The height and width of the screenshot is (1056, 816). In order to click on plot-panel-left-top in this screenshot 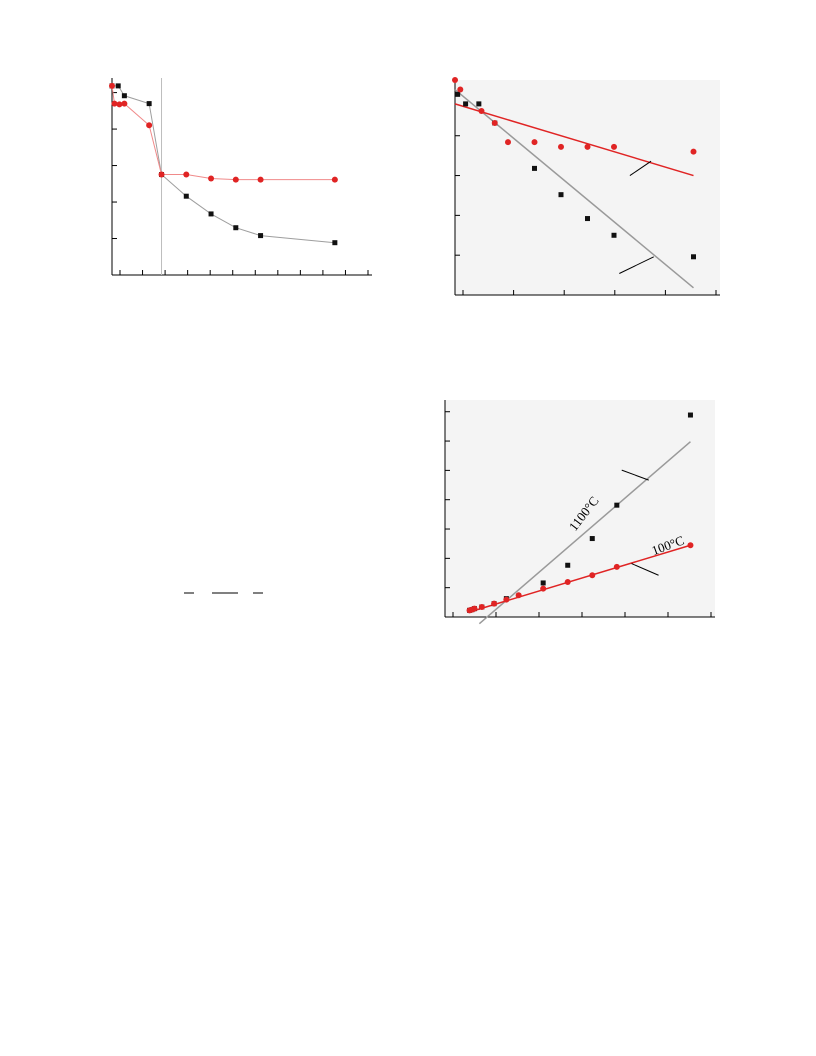, I will do `click(237, 177)`.